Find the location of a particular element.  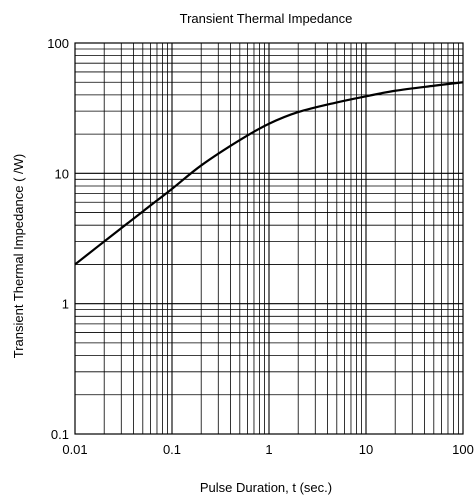

x-axis-label: Pulse Duration, t (sec.) is located at coordinates (266, 487).